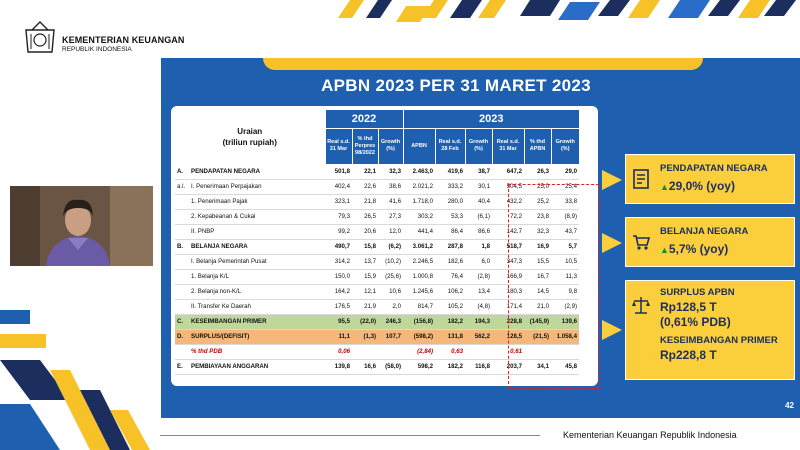 This screenshot has width=800, height=450. What do you see at coordinates (450, 187) in the screenshot?
I see `cell-value: 333,2` at bounding box center [450, 187].